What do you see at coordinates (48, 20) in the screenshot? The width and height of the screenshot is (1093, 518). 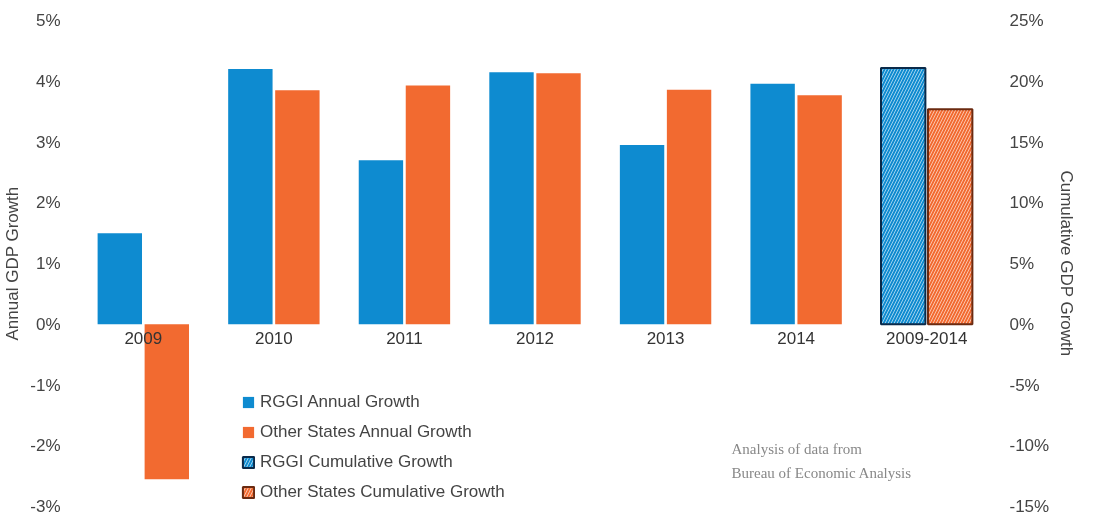 I see `y-tick-label: 5%` at bounding box center [48, 20].